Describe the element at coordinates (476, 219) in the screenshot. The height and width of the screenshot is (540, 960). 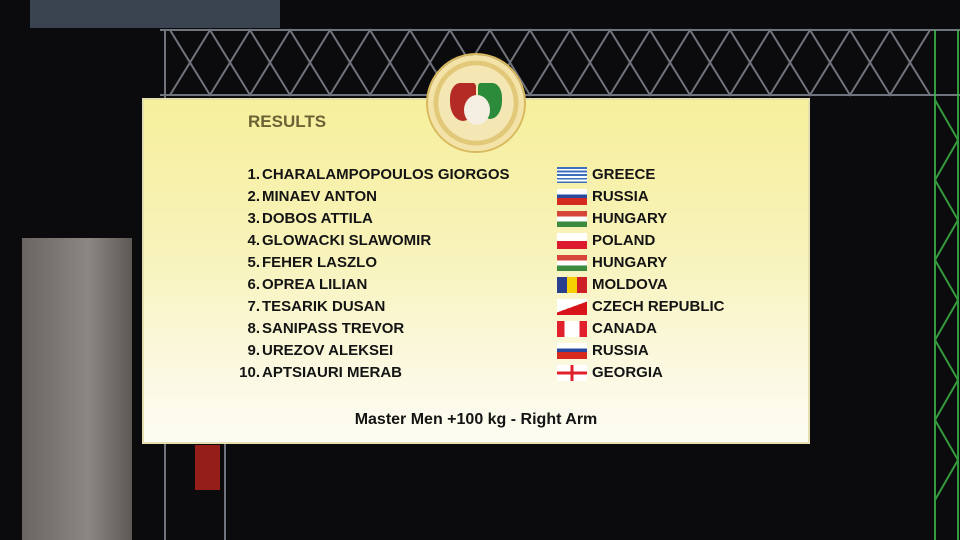
I see `result-row: 3. DOBOS ATTILA HUNGARY` at that location.